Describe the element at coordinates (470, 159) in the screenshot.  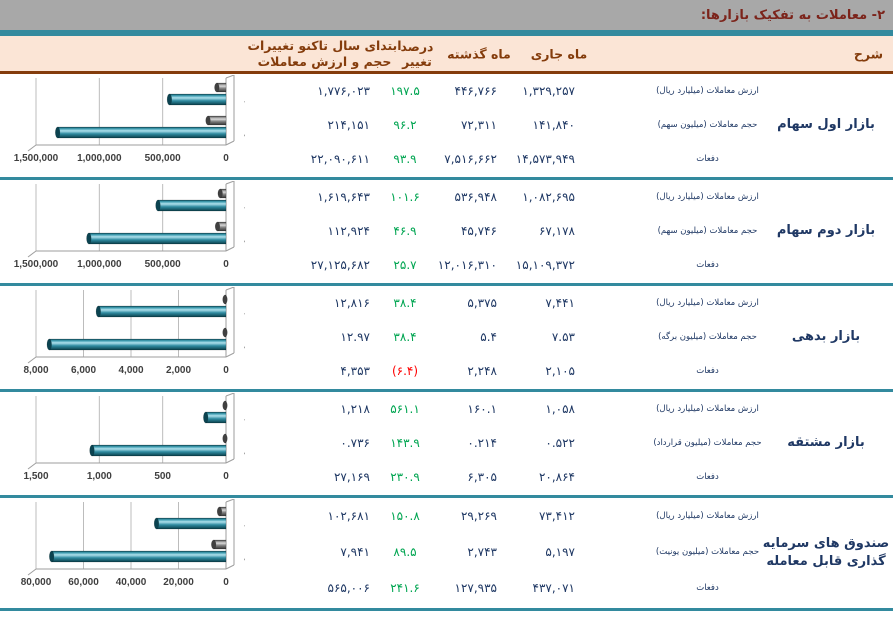
I see `last-month-value: ۷,۵۱۶,۶۶۲` at that location.